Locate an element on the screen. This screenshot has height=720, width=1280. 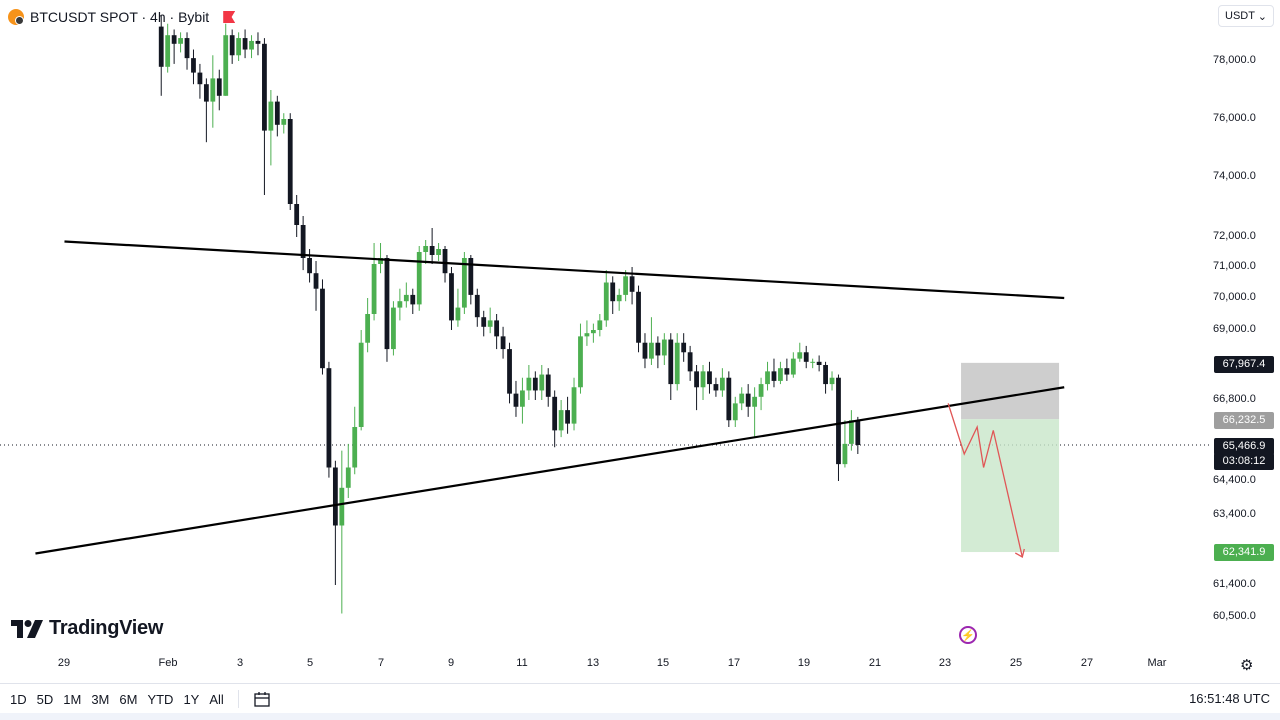
range-5d: 5D is located at coordinates (45, 699).